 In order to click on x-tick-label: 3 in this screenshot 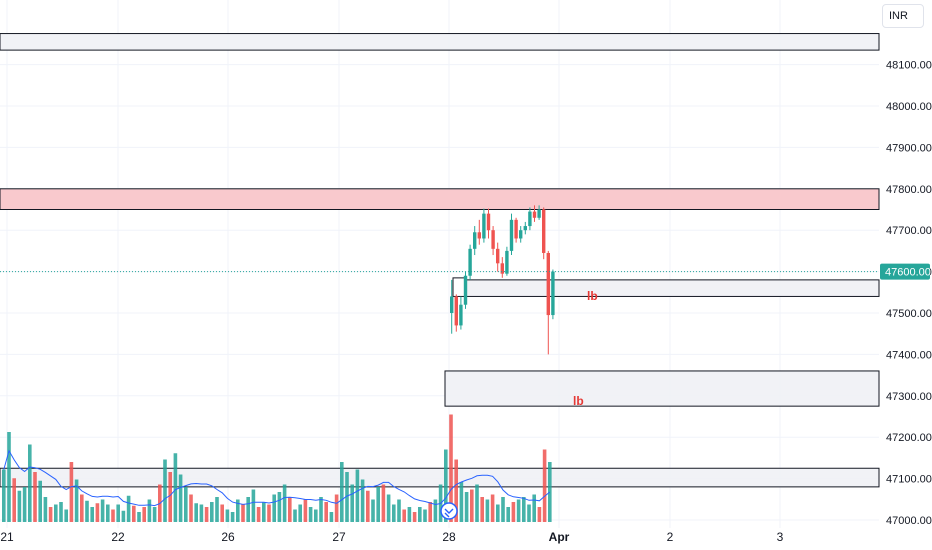, I will do `click(780, 537)`.